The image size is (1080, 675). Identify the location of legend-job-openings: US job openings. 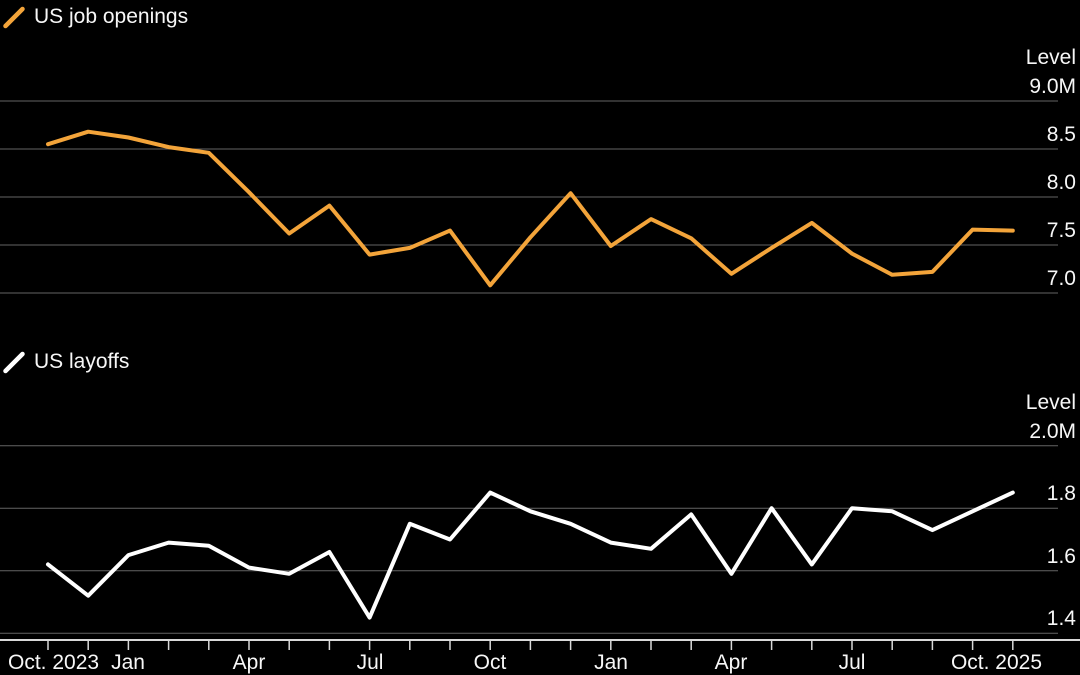
(95, 16).